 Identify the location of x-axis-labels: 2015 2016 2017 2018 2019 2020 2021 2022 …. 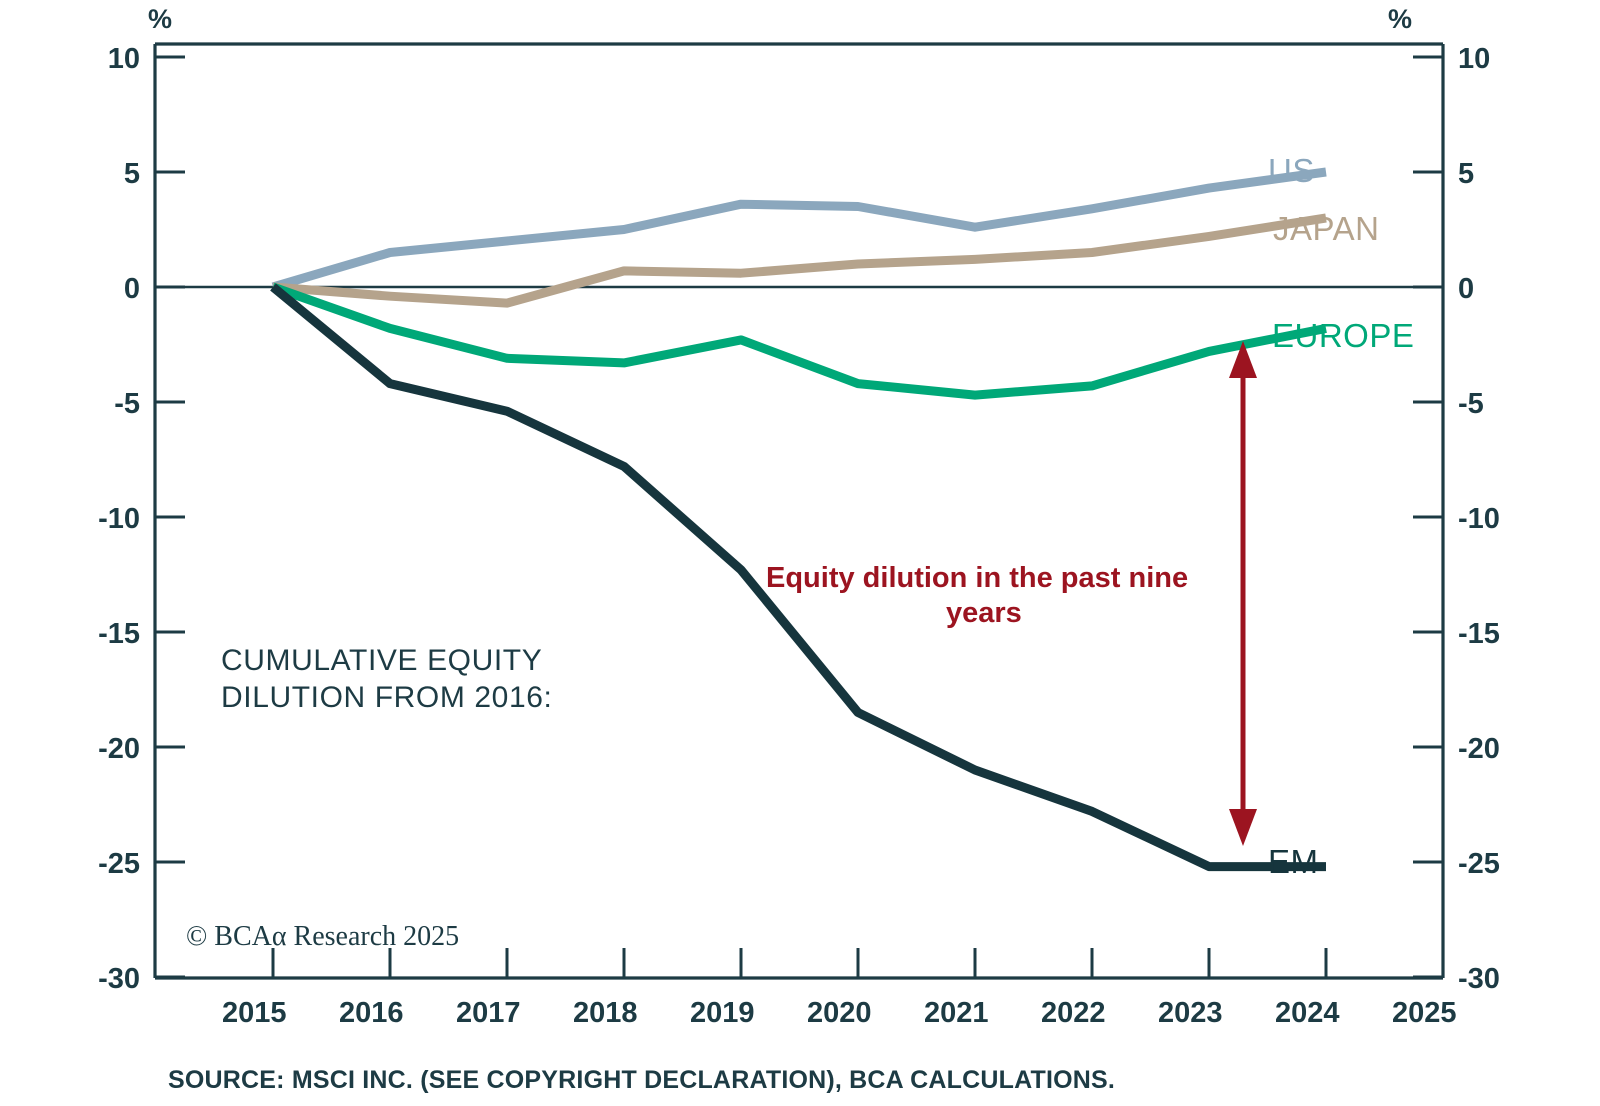
(839, 1013).